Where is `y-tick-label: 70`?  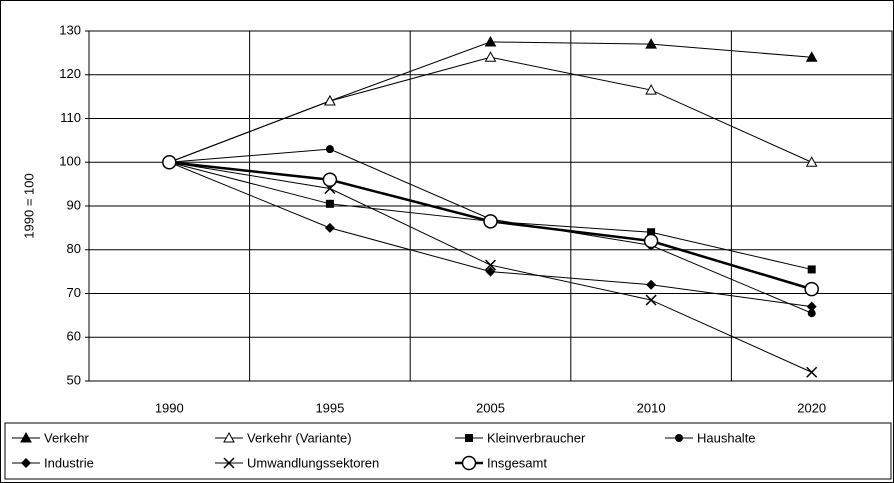
y-tick-label: 70 is located at coordinates (74, 292).